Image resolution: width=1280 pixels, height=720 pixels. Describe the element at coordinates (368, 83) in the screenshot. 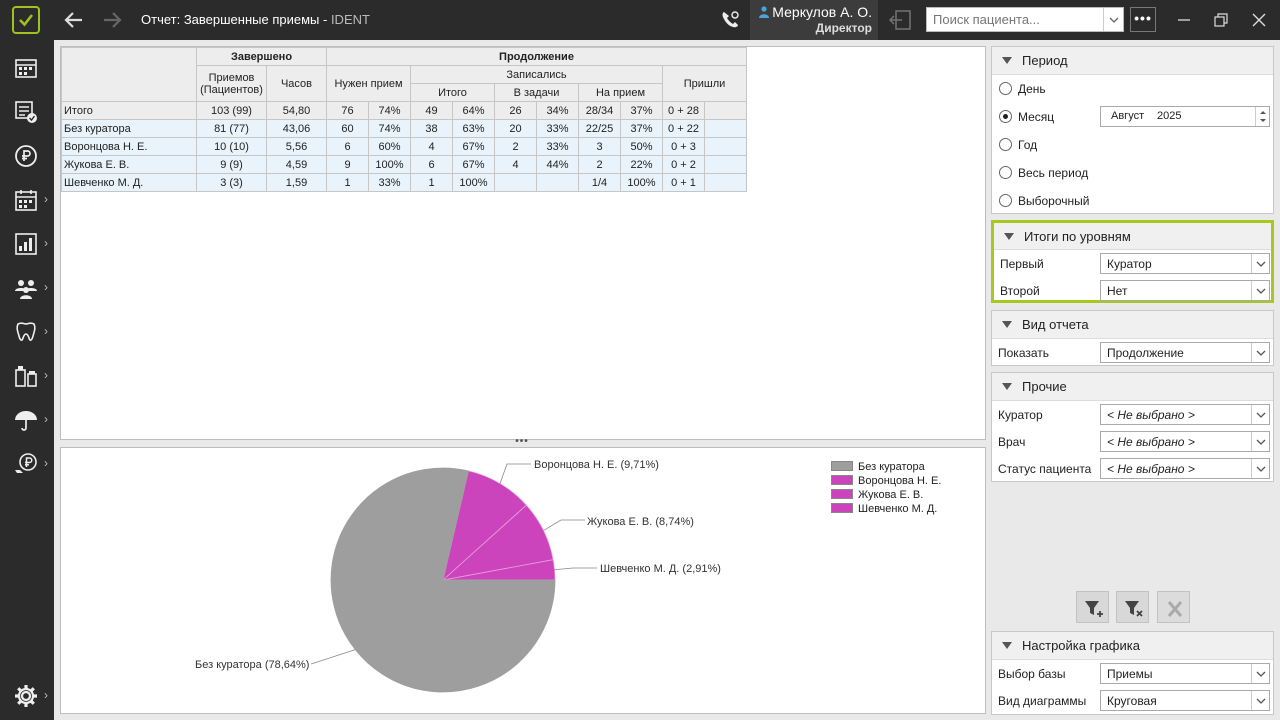

I see `col-header-need-appointment: Нужен прием` at that location.